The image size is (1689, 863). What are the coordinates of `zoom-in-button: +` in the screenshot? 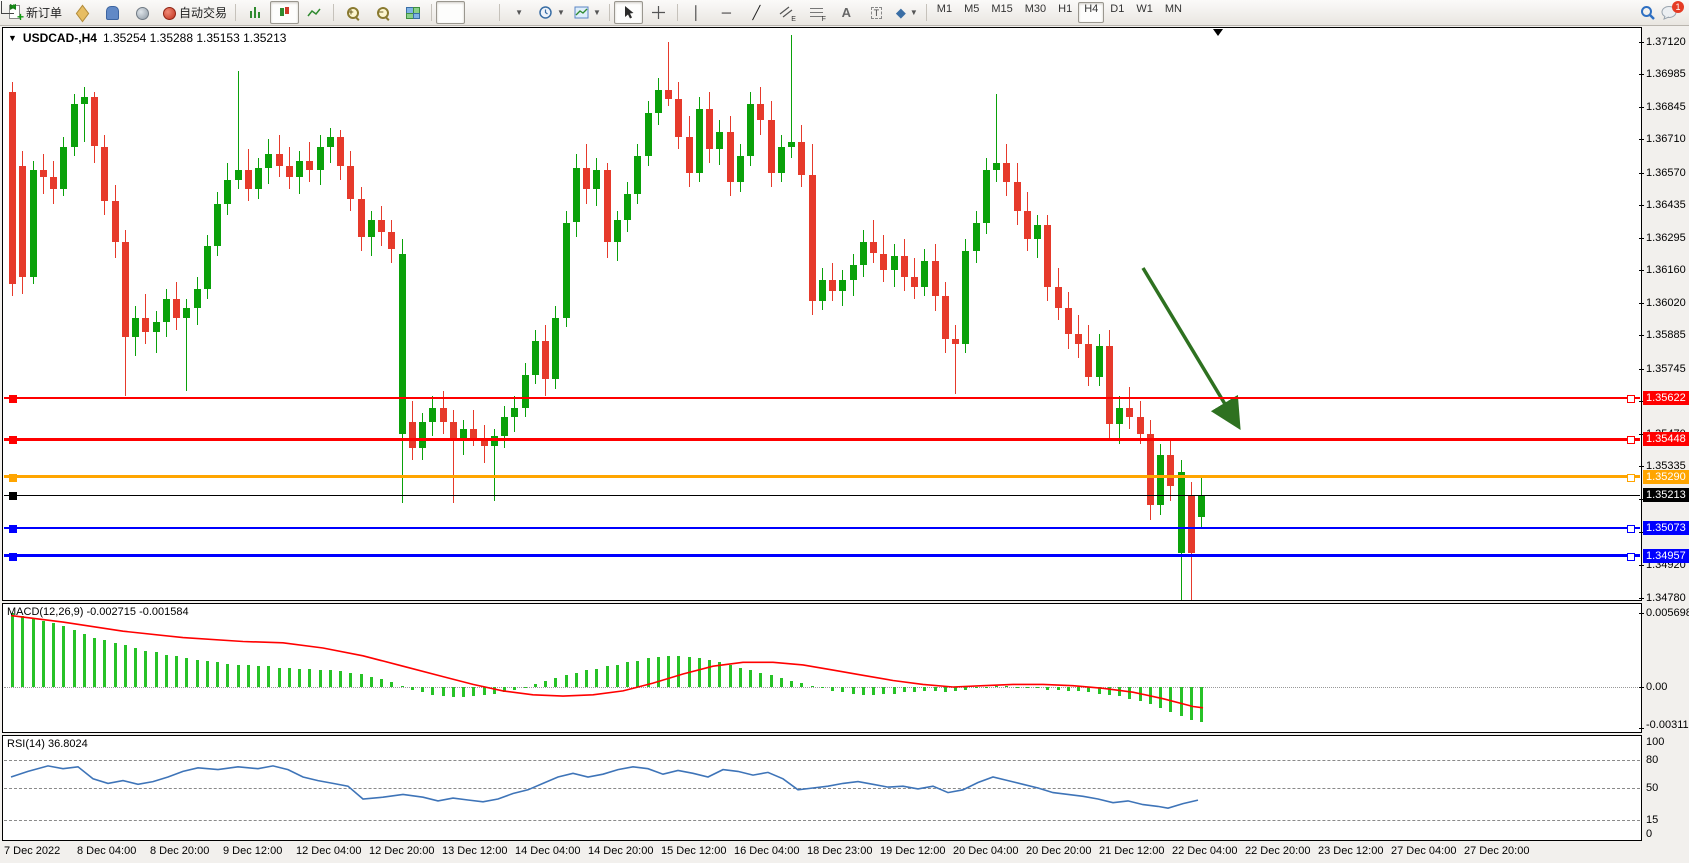 It's located at (352, 12).